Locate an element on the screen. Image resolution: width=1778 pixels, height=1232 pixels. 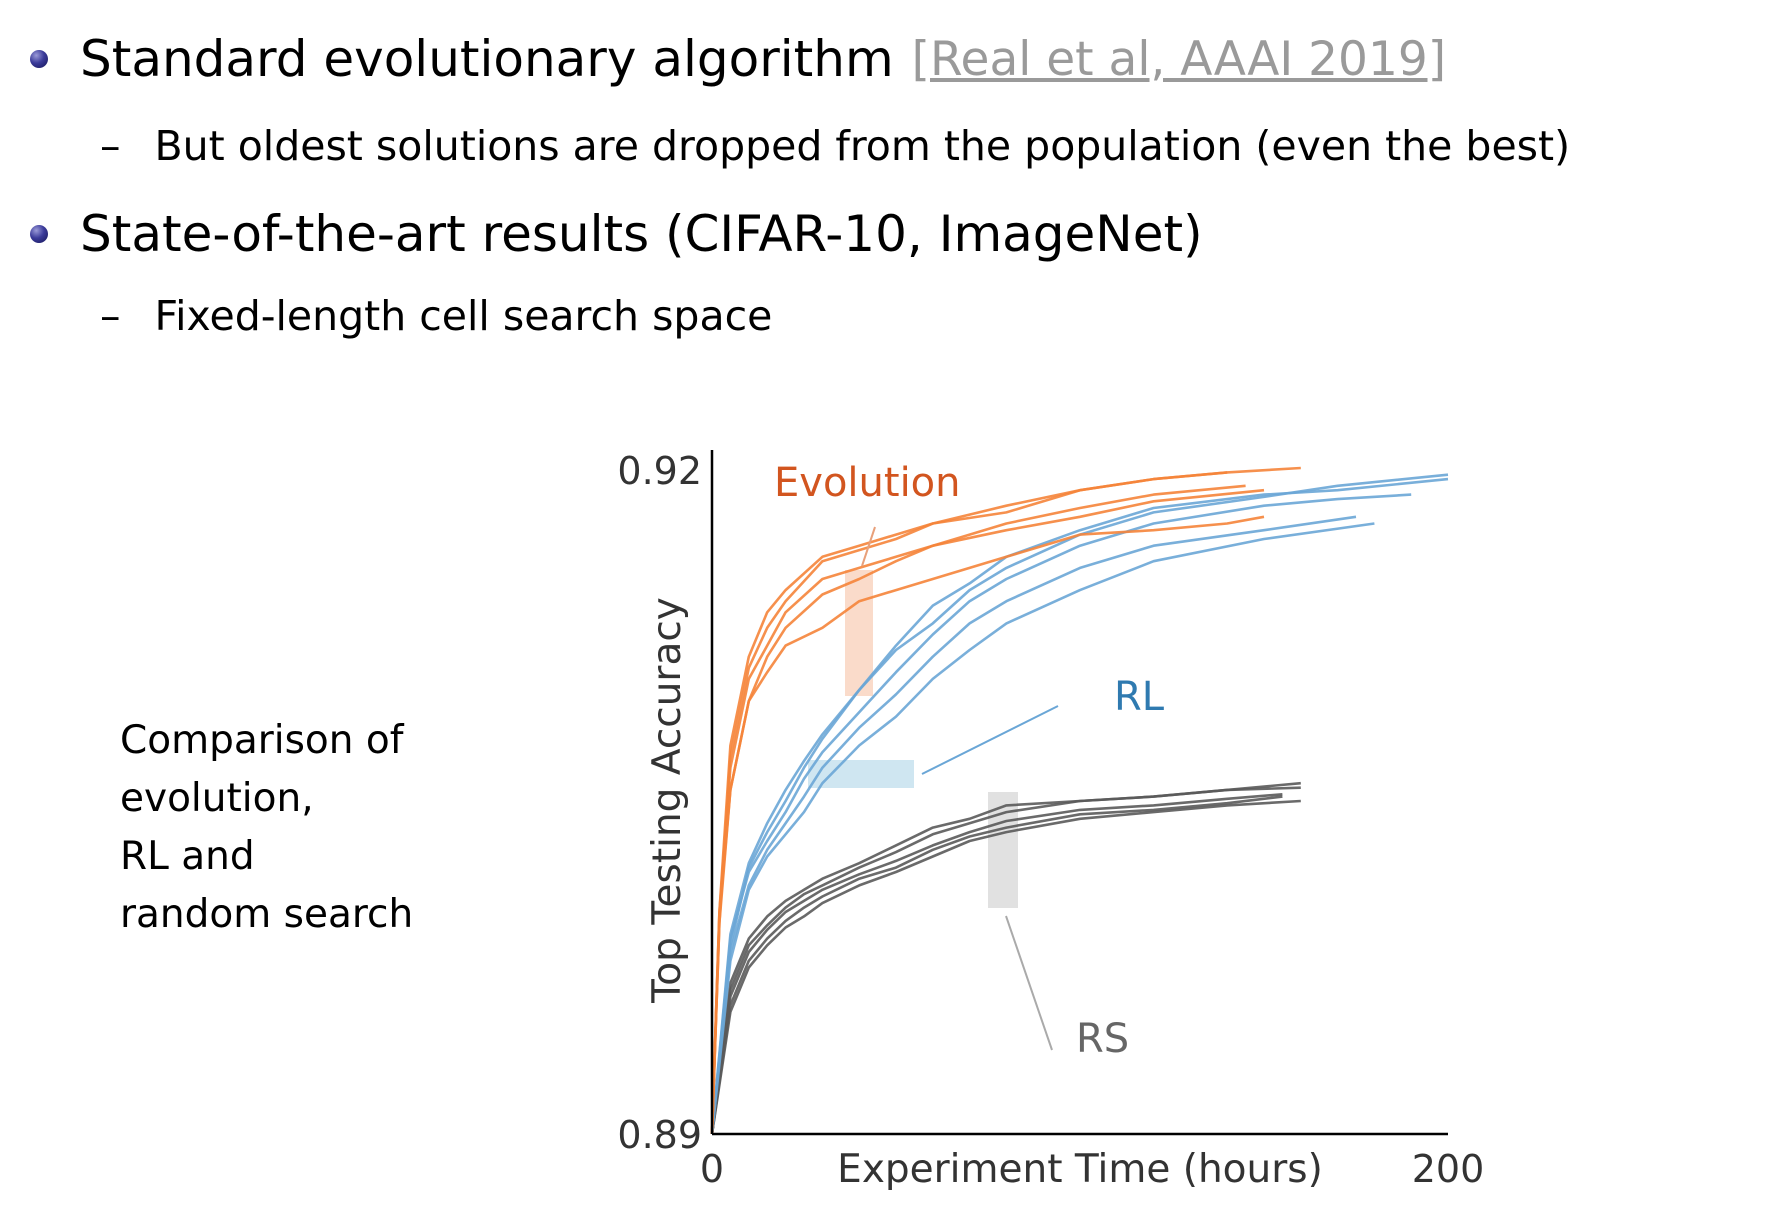
y-axis-label: Top Testing Accuracy is located at coordinates (667, 800).